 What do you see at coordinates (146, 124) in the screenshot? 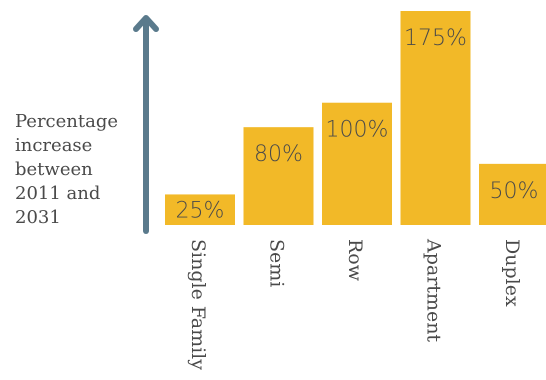
I see `y-axis-arrow` at bounding box center [146, 124].